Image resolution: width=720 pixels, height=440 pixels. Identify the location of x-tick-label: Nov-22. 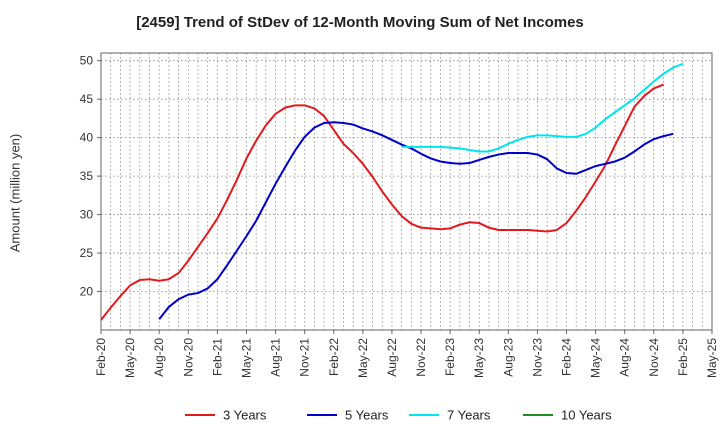
(421, 357).